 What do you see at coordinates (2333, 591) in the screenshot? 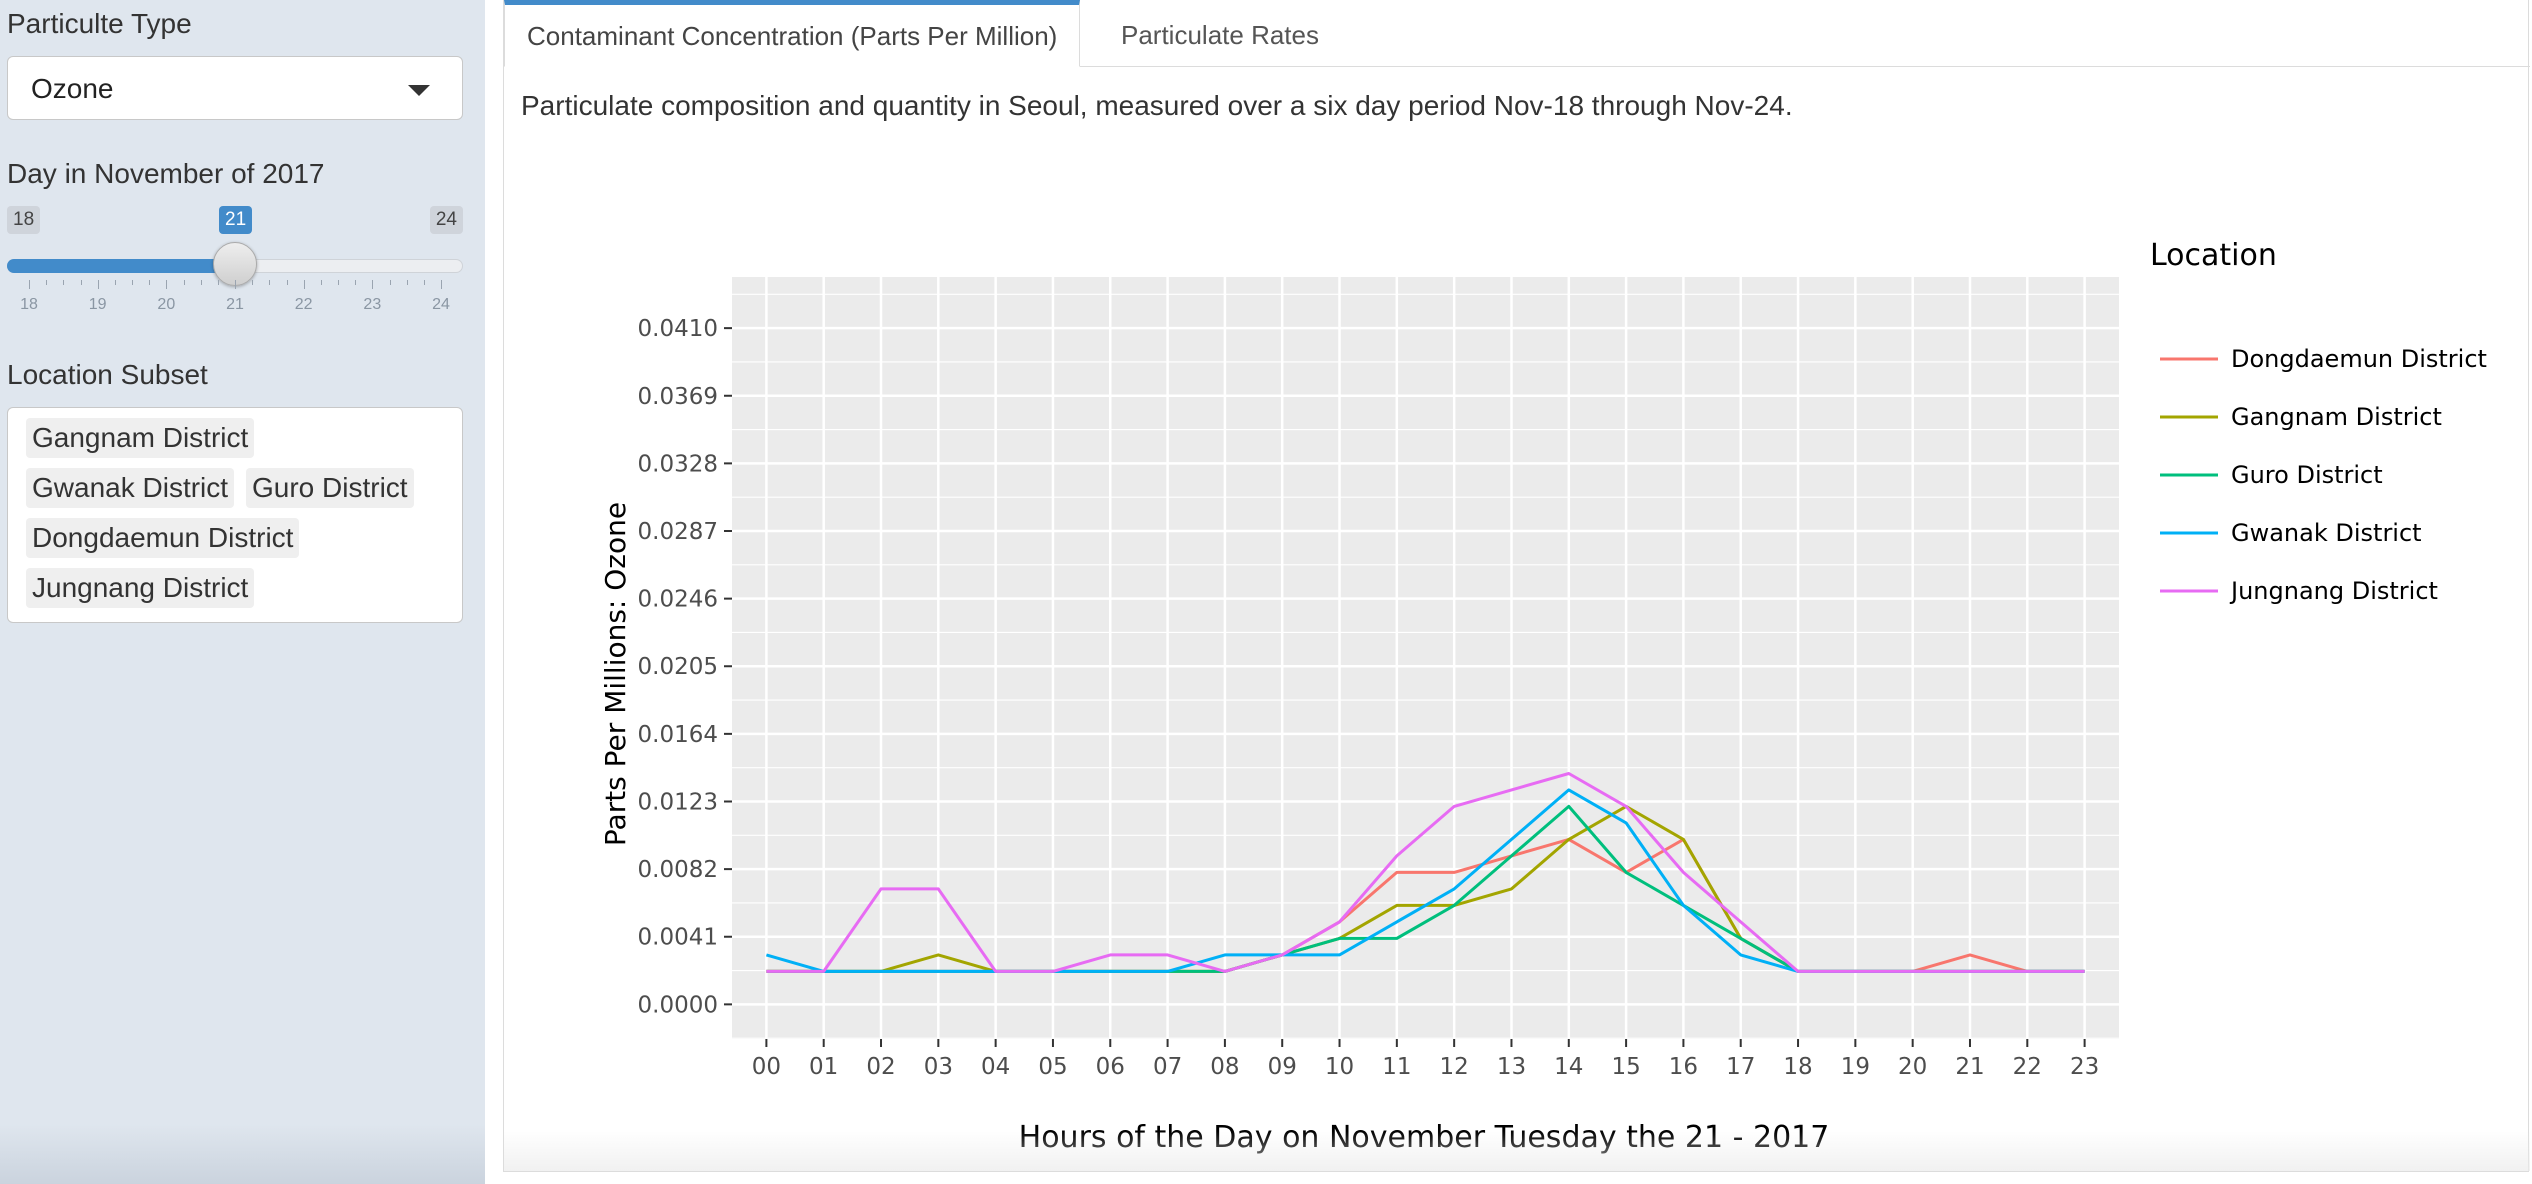
I see `legend-label: Jungnang District` at bounding box center [2333, 591].